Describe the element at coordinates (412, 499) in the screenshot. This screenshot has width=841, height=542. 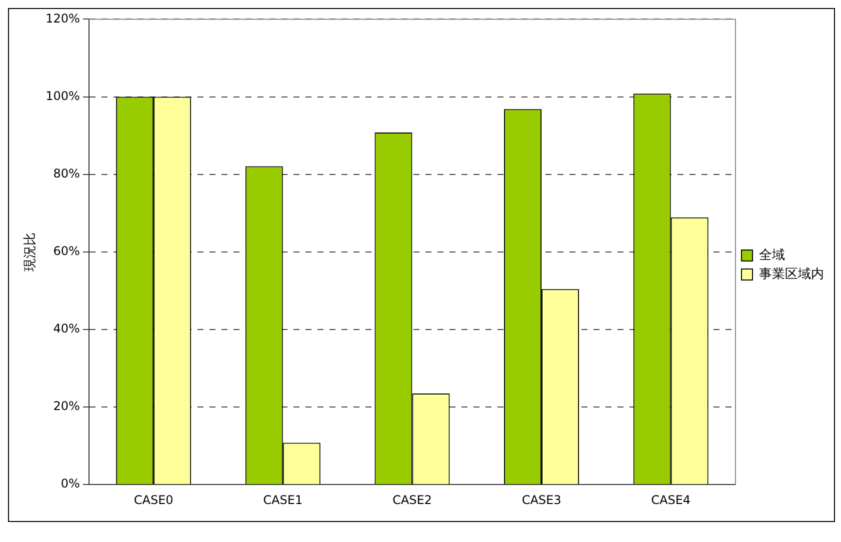
I see `x-tick-label: CASE2` at that location.